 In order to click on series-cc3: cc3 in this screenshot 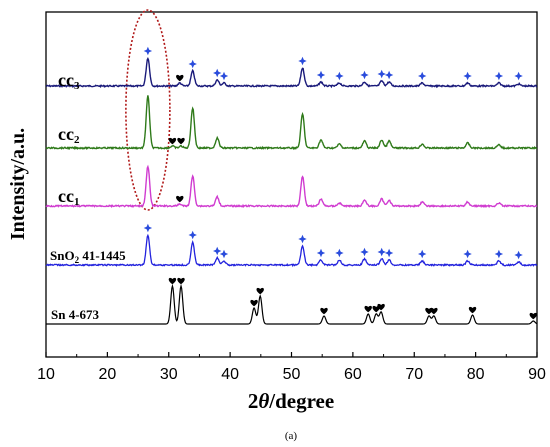, I will do `click(291, 69)`.